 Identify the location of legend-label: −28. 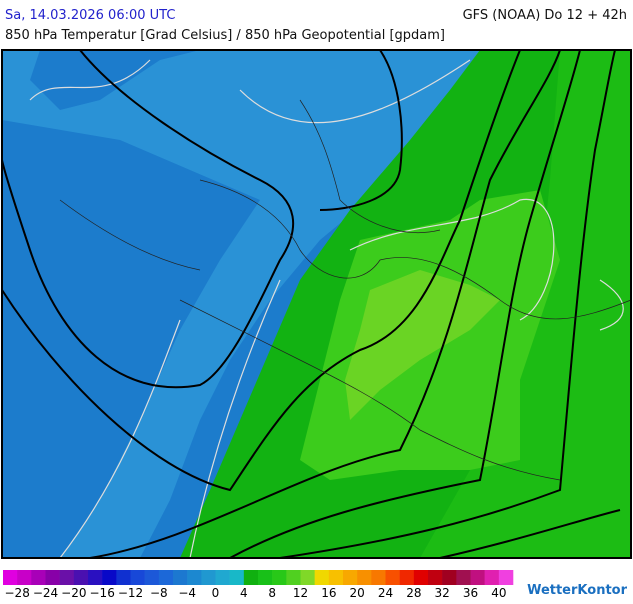
(17, 593).